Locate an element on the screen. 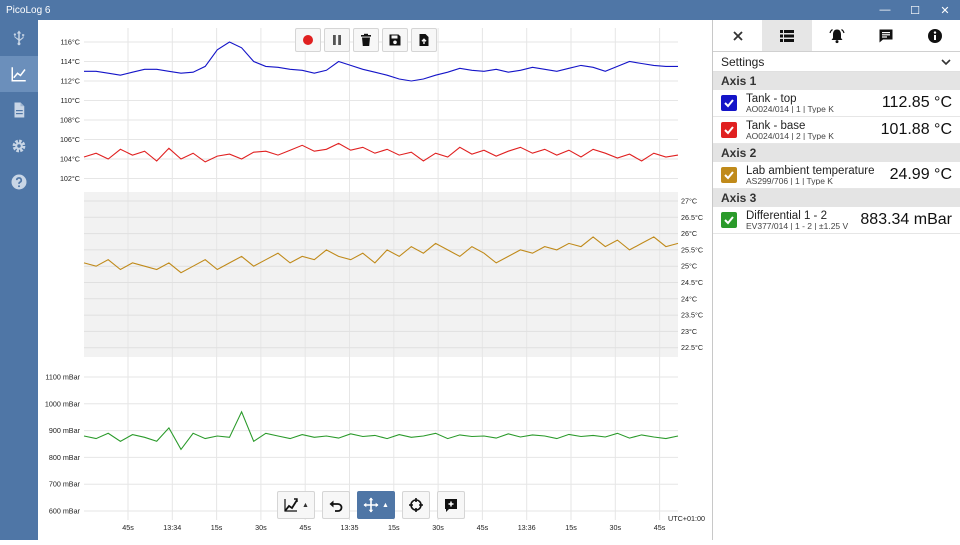 This screenshot has width=960, height=545. graph-icon is located at coordinates (18, 74).